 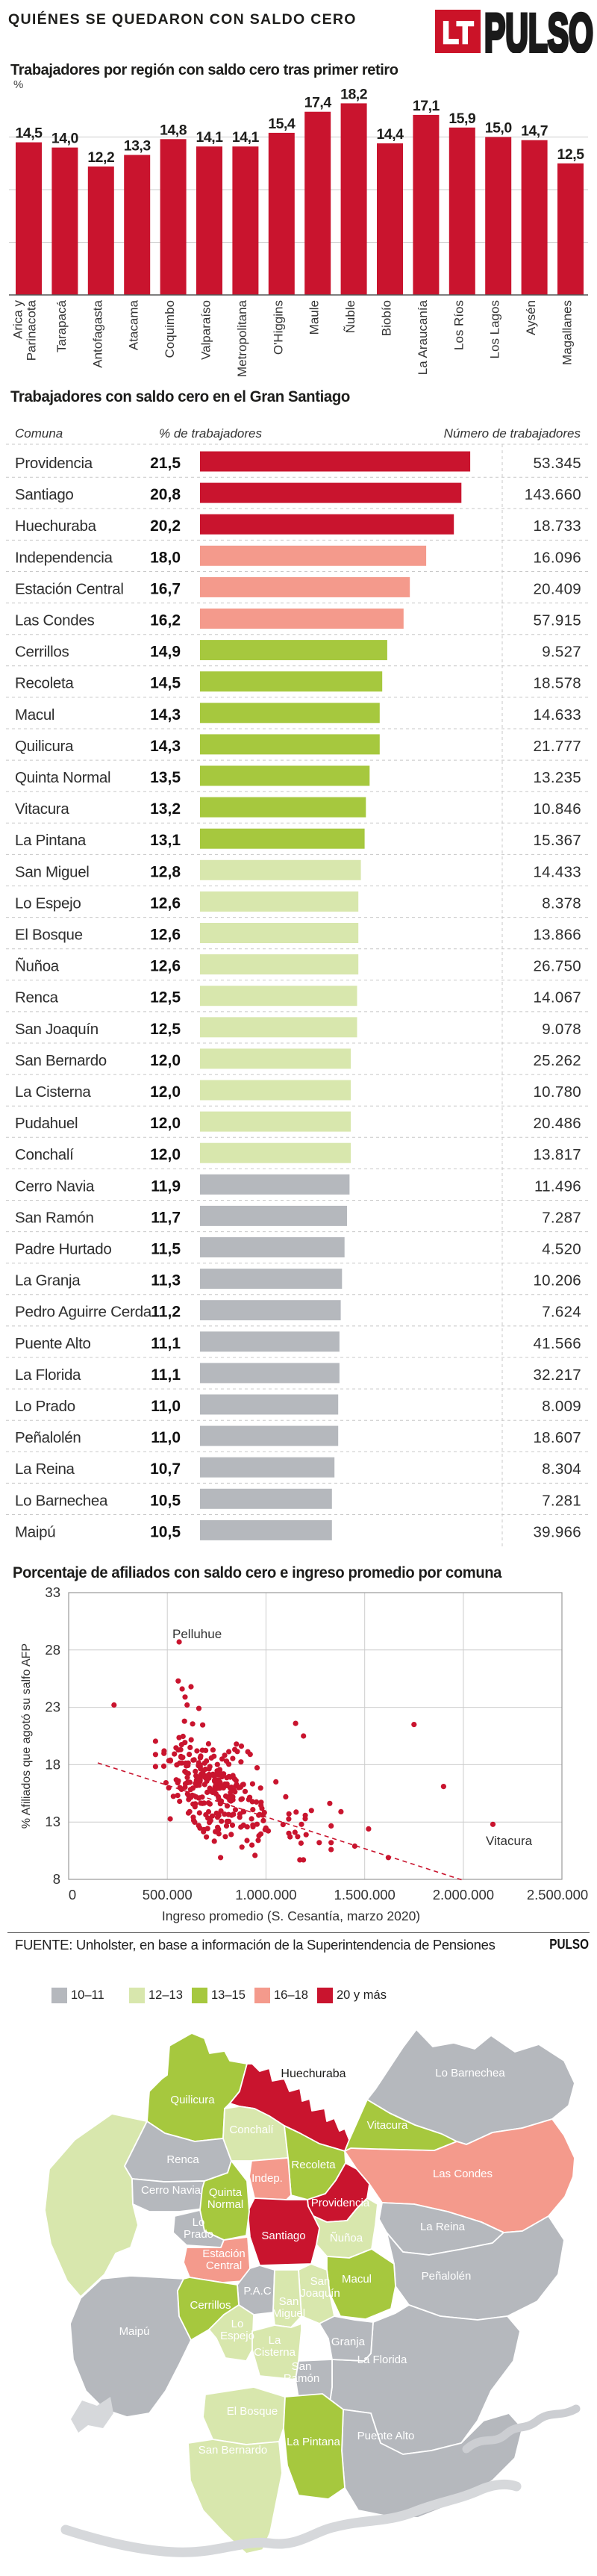 What do you see at coordinates (365, 1895) in the screenshot?
I see `svg-text: 1.500.000` at bounding box center [365, 1895].